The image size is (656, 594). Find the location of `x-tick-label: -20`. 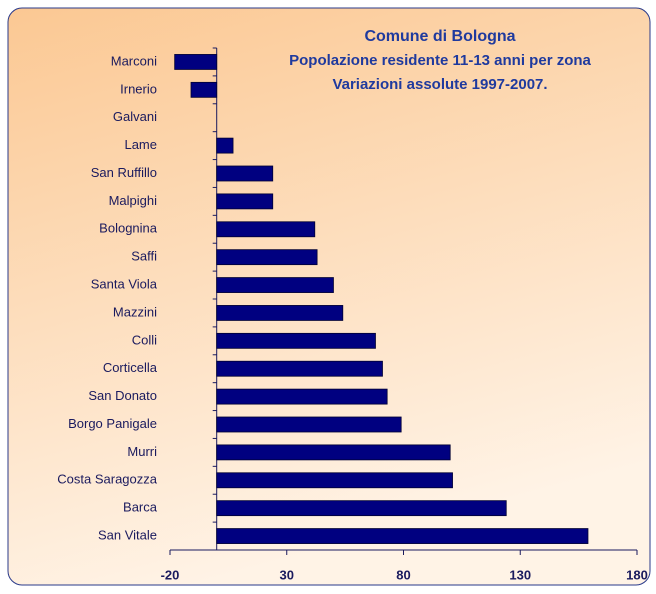

x-tick-label: -20 is located at coordinates (170, 574).